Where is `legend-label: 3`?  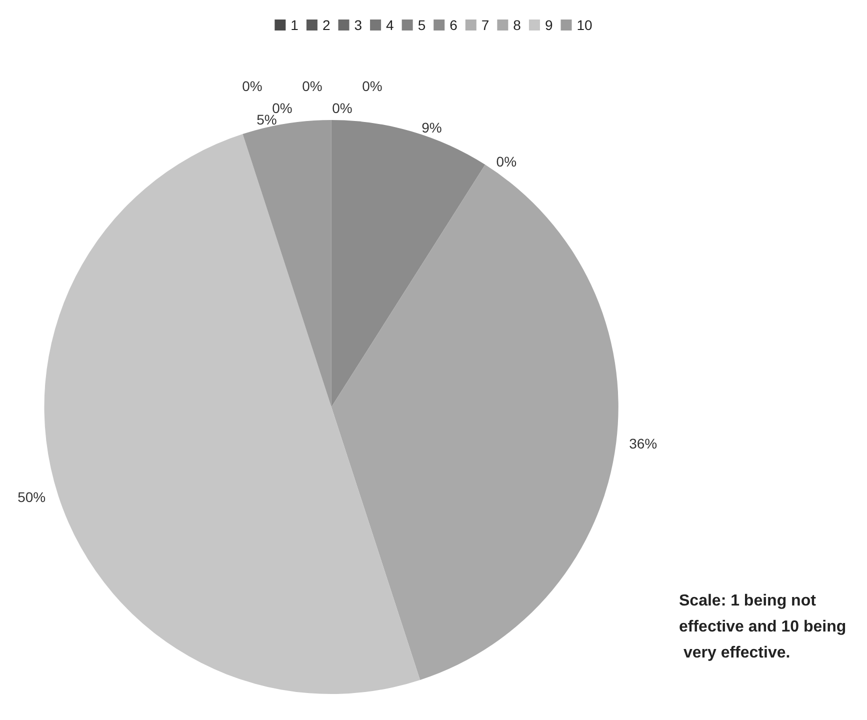
legend-label: 3 is located at coordinates (358, 25).